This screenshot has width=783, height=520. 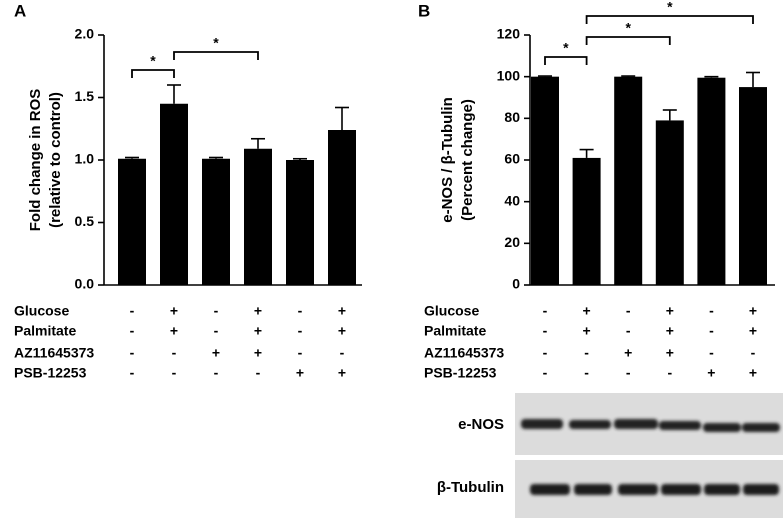 I want to click on y-tick-label: 120, so click(x=509, y=34).